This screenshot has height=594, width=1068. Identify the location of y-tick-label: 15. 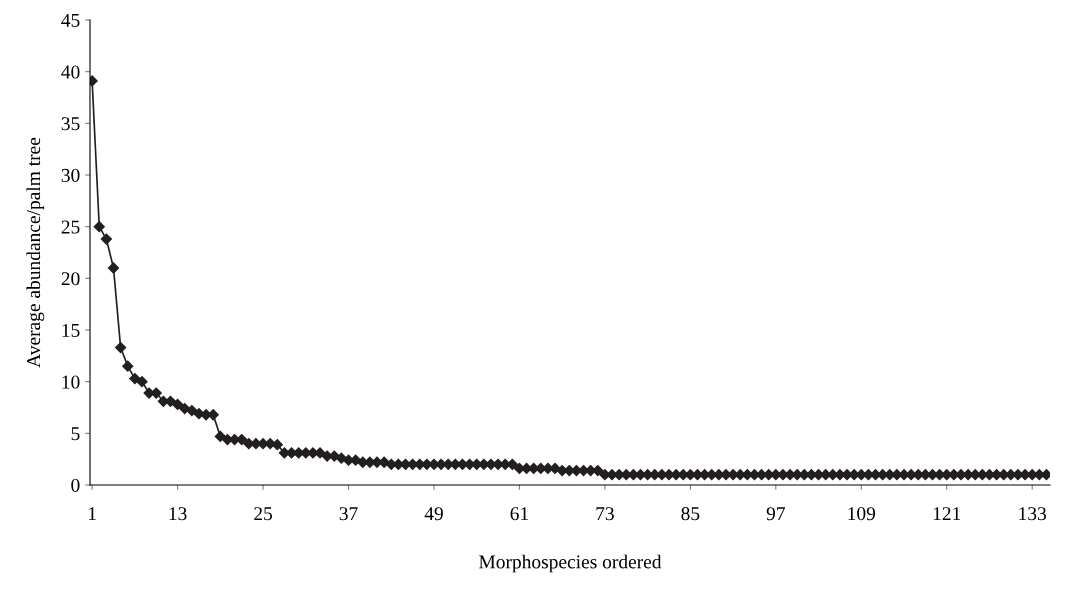
(71, 330).